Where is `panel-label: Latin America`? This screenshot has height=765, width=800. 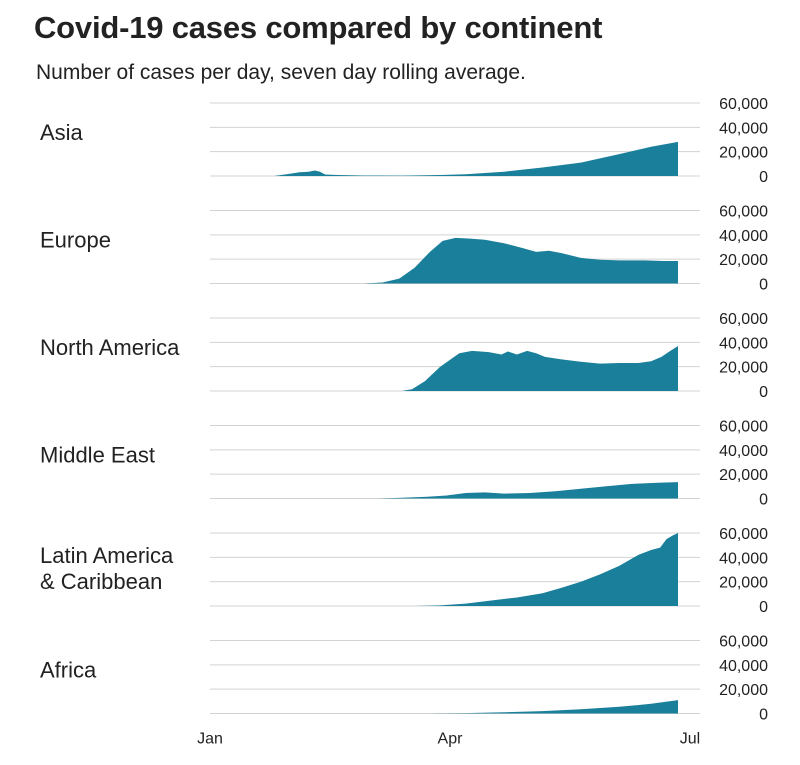
panel-label: Latin America is located at coordinates (107, 555).